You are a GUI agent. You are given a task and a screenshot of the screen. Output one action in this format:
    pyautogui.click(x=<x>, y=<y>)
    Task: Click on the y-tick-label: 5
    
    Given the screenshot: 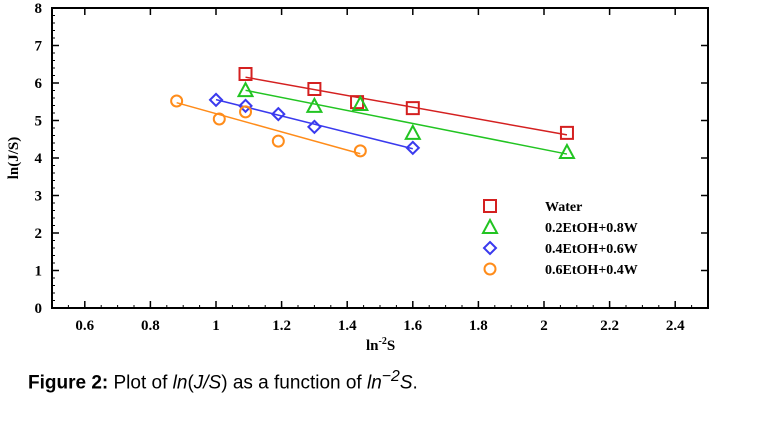 What is the action you would take?
    pyautogui.click(x=39, y=122)
    